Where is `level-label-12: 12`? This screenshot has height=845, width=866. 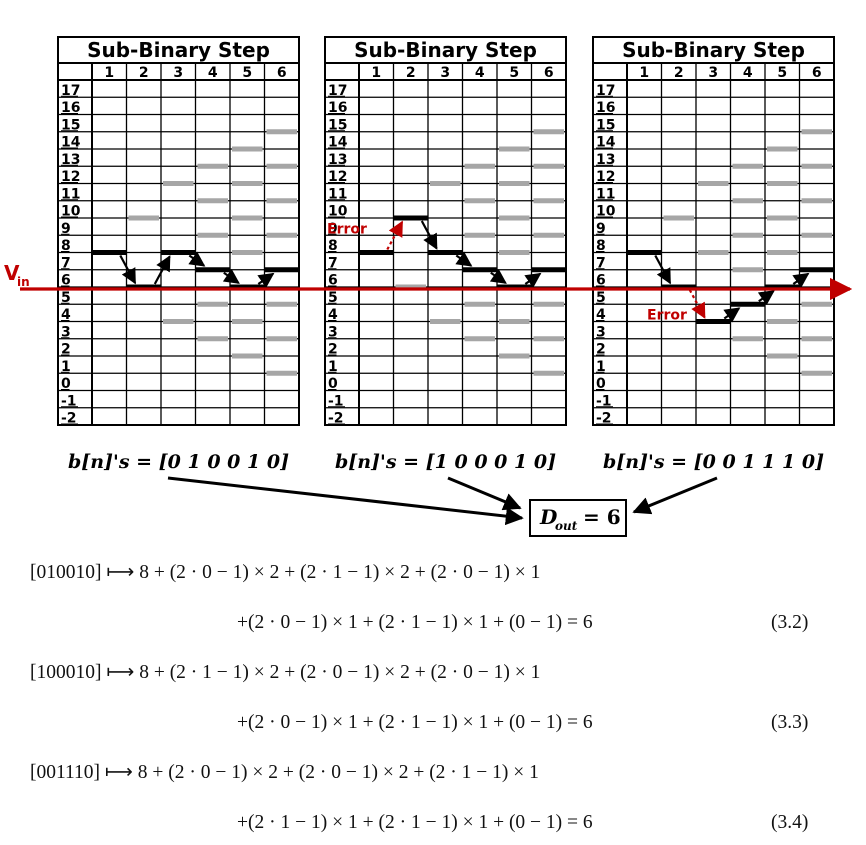
level-label-12: 12 is located at coordinates (70, 177).